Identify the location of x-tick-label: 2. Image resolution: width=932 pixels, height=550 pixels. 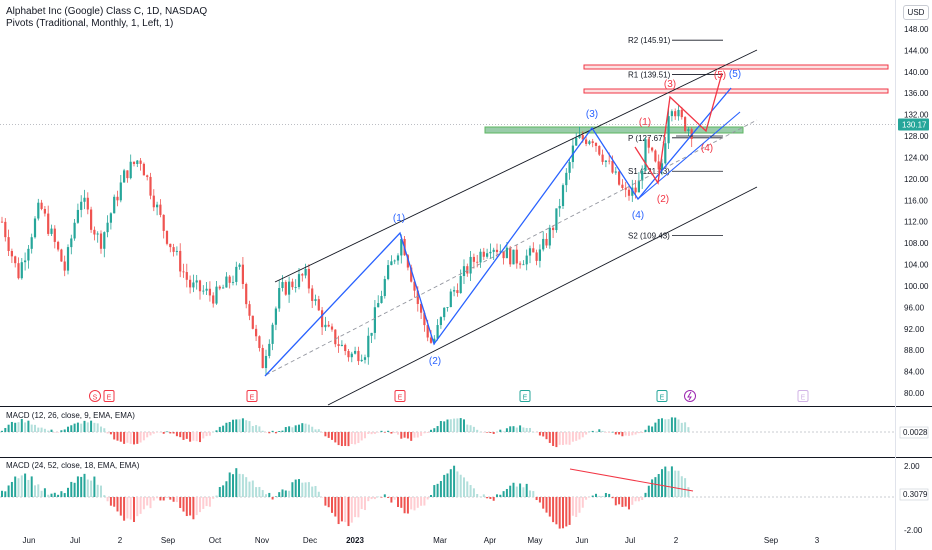
(120, 540).